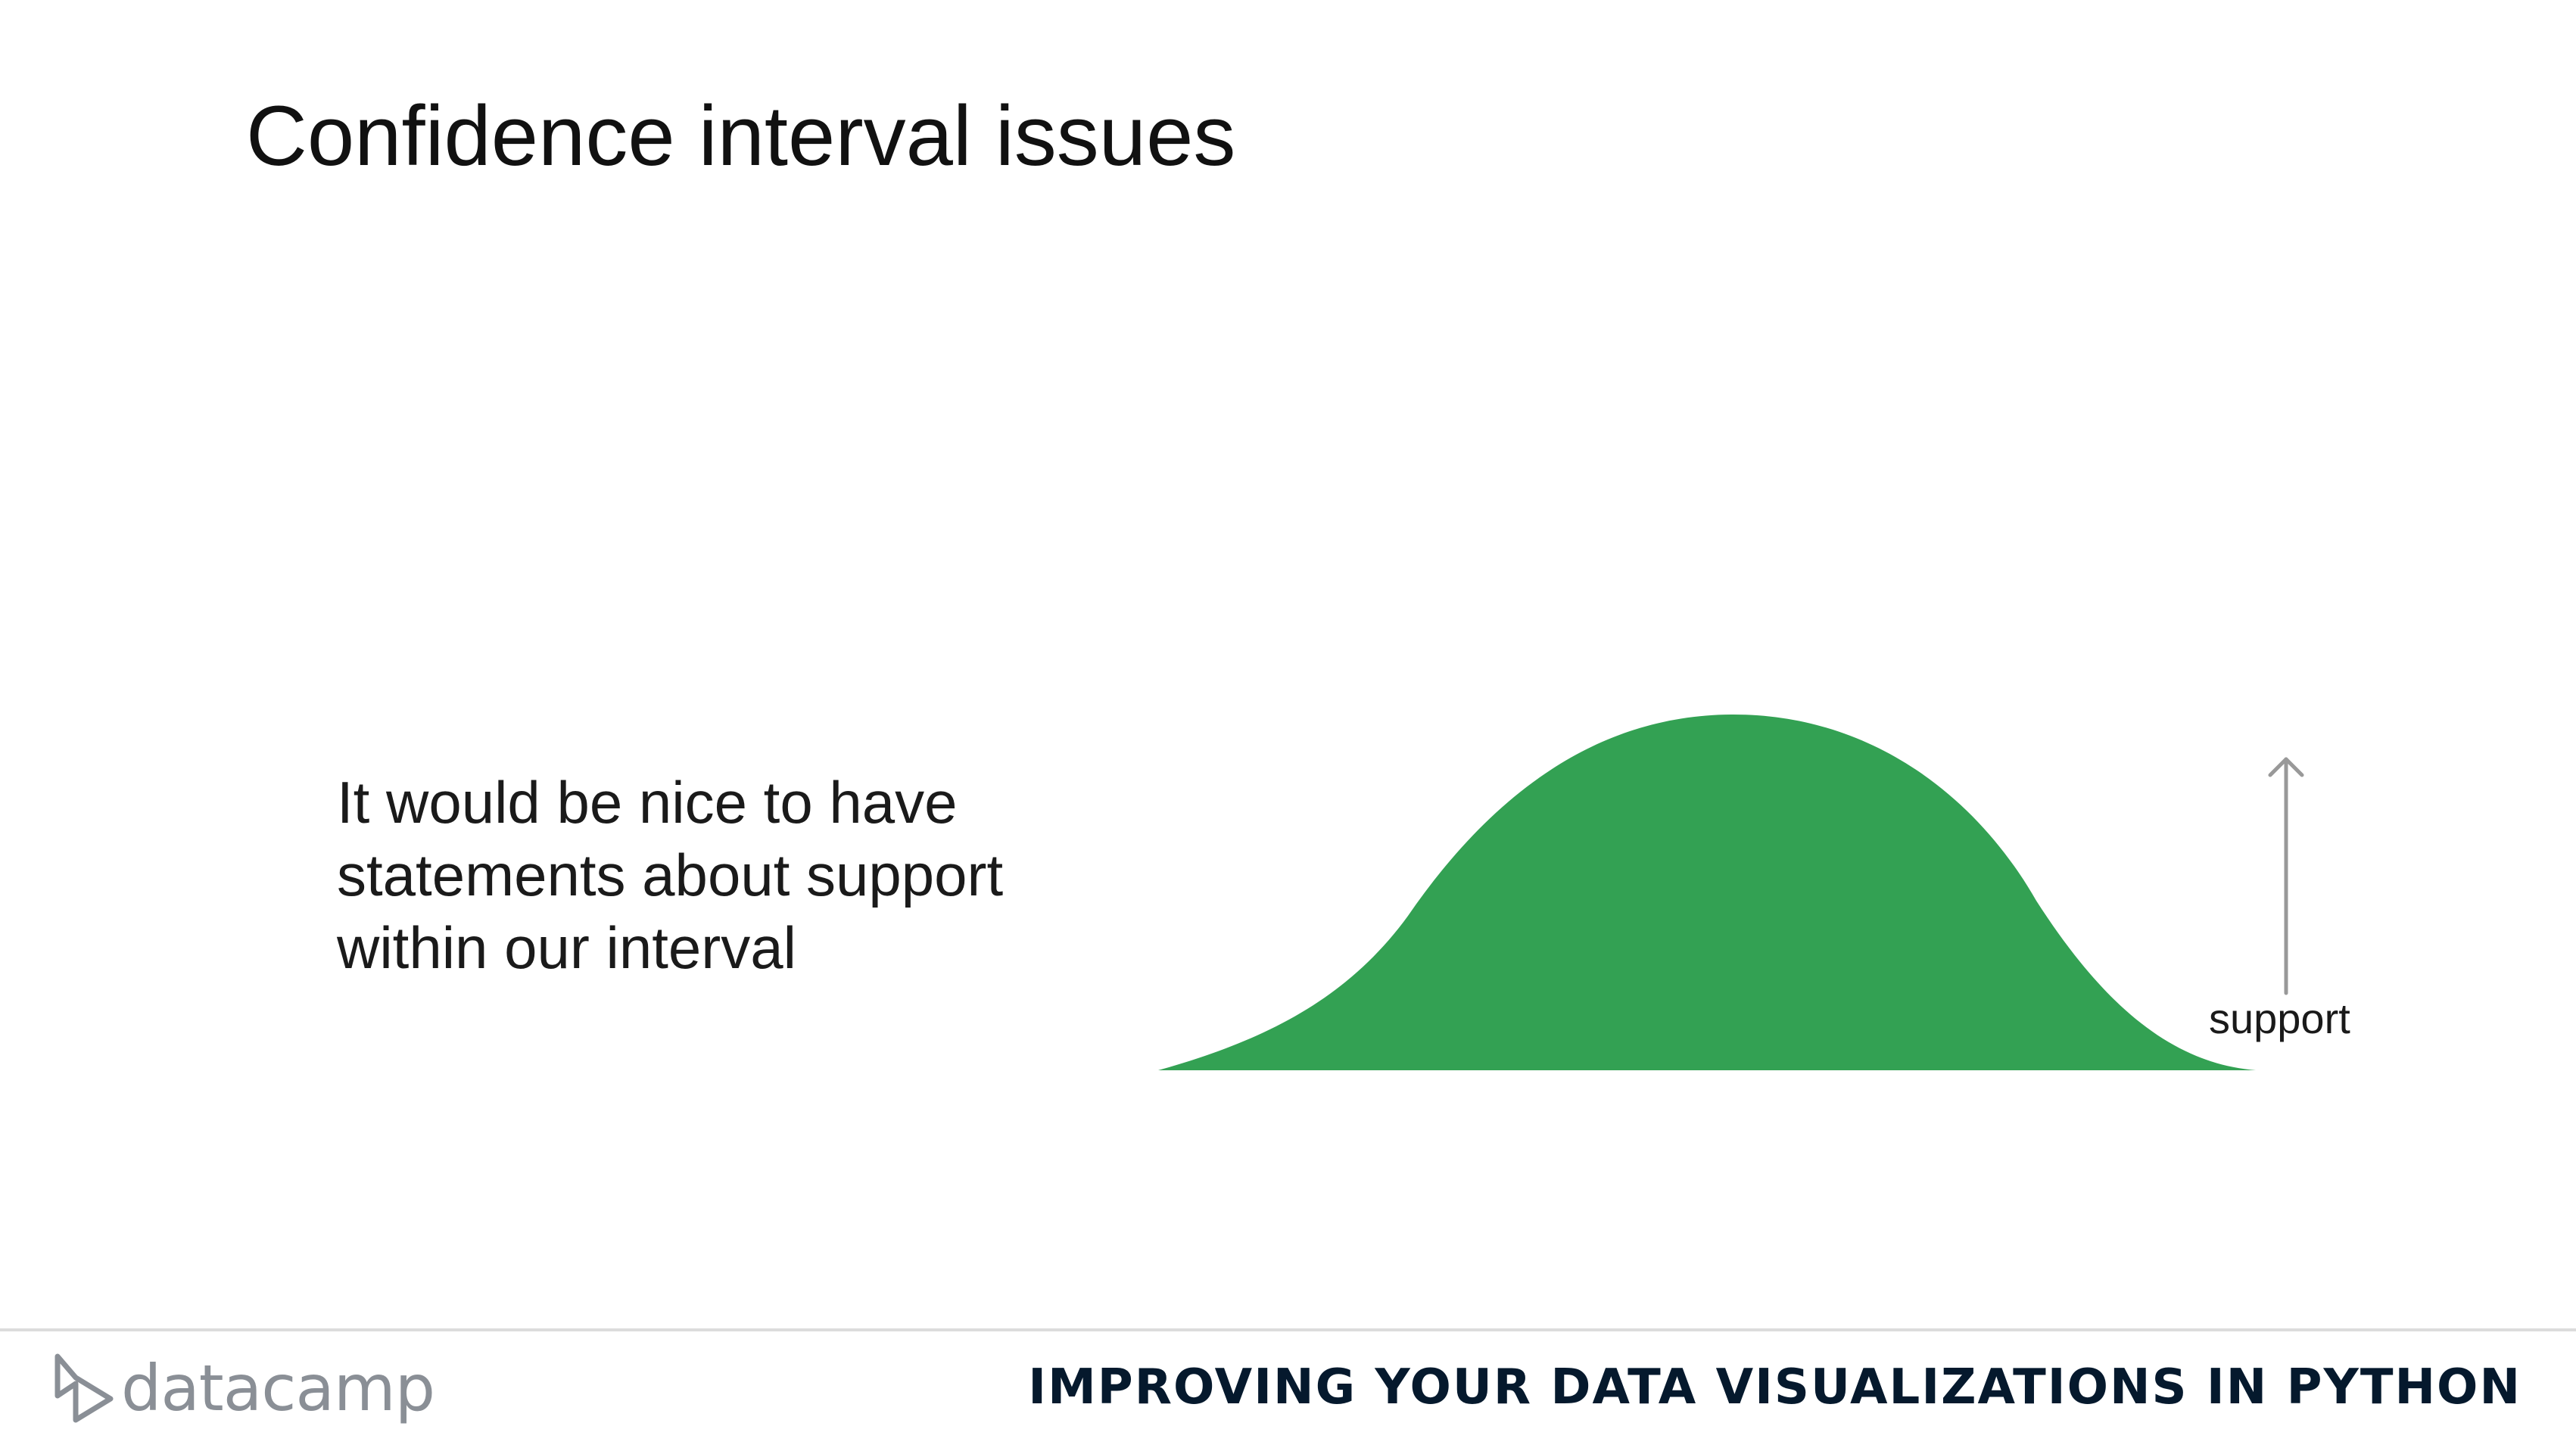 The image size is (2576, 1451). Describe the element at coordinates (670, 875) in the screenshot. I see `body-text-line: statements about support` at that location.